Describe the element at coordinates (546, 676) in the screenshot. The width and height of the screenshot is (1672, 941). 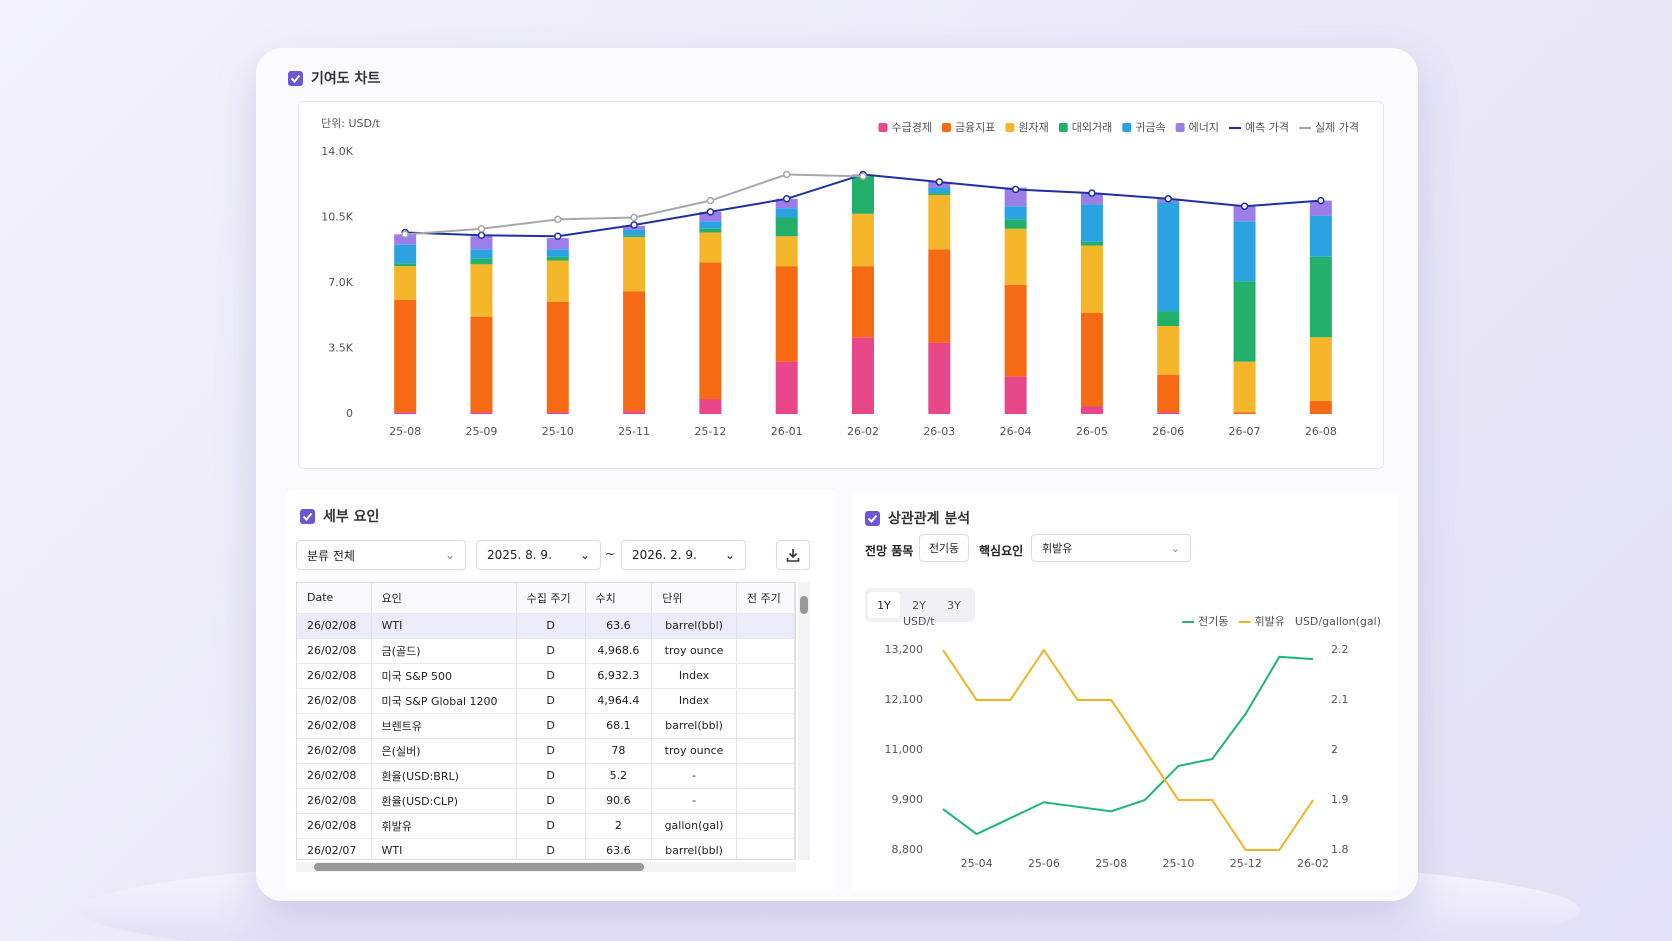
I see `table-row: 26/02/08 미국 S&P 500 D 6,932.3 Index` at that location.